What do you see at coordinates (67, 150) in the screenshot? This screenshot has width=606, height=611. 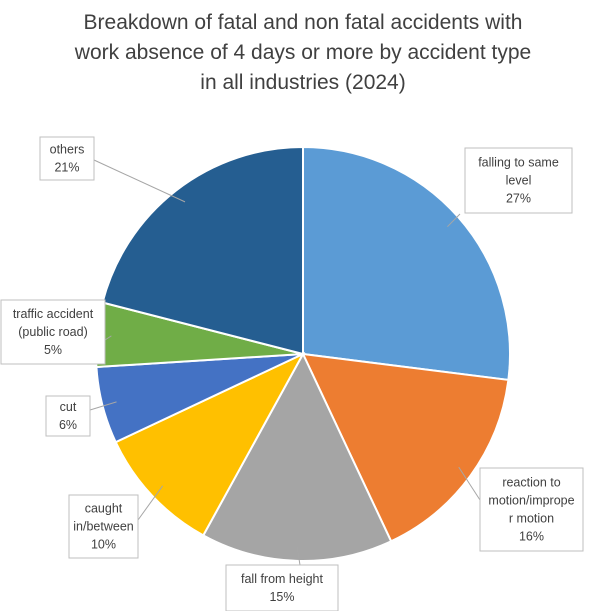 I see `data-label-text-6-0: others` at bounding box center [67, 150].